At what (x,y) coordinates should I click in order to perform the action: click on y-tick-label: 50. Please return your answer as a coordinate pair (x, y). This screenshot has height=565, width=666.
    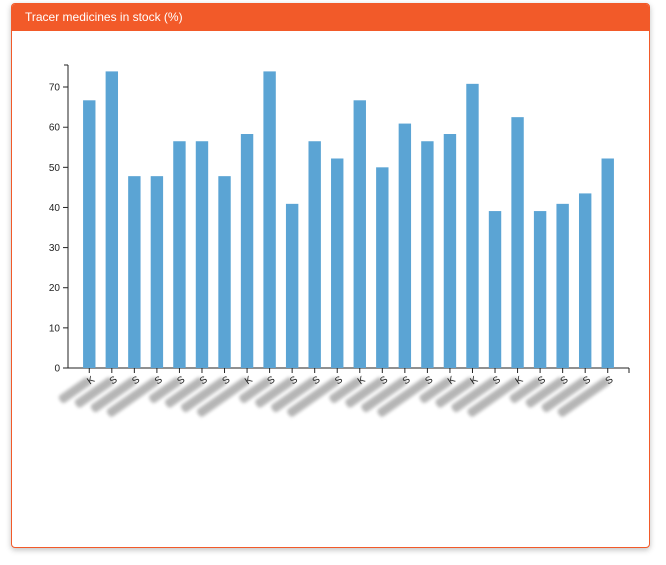
    Looking at the image, I should click on (55, 168).